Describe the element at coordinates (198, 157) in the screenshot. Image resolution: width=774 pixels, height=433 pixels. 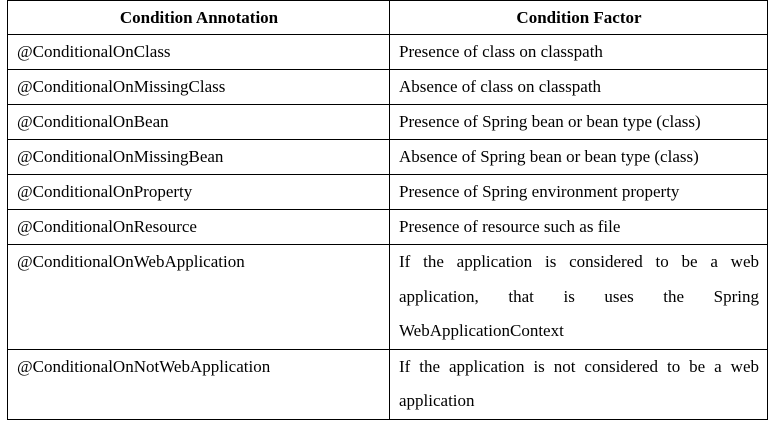
I see `annotation-cell: @ConditionalOnMissingBean` at that location.